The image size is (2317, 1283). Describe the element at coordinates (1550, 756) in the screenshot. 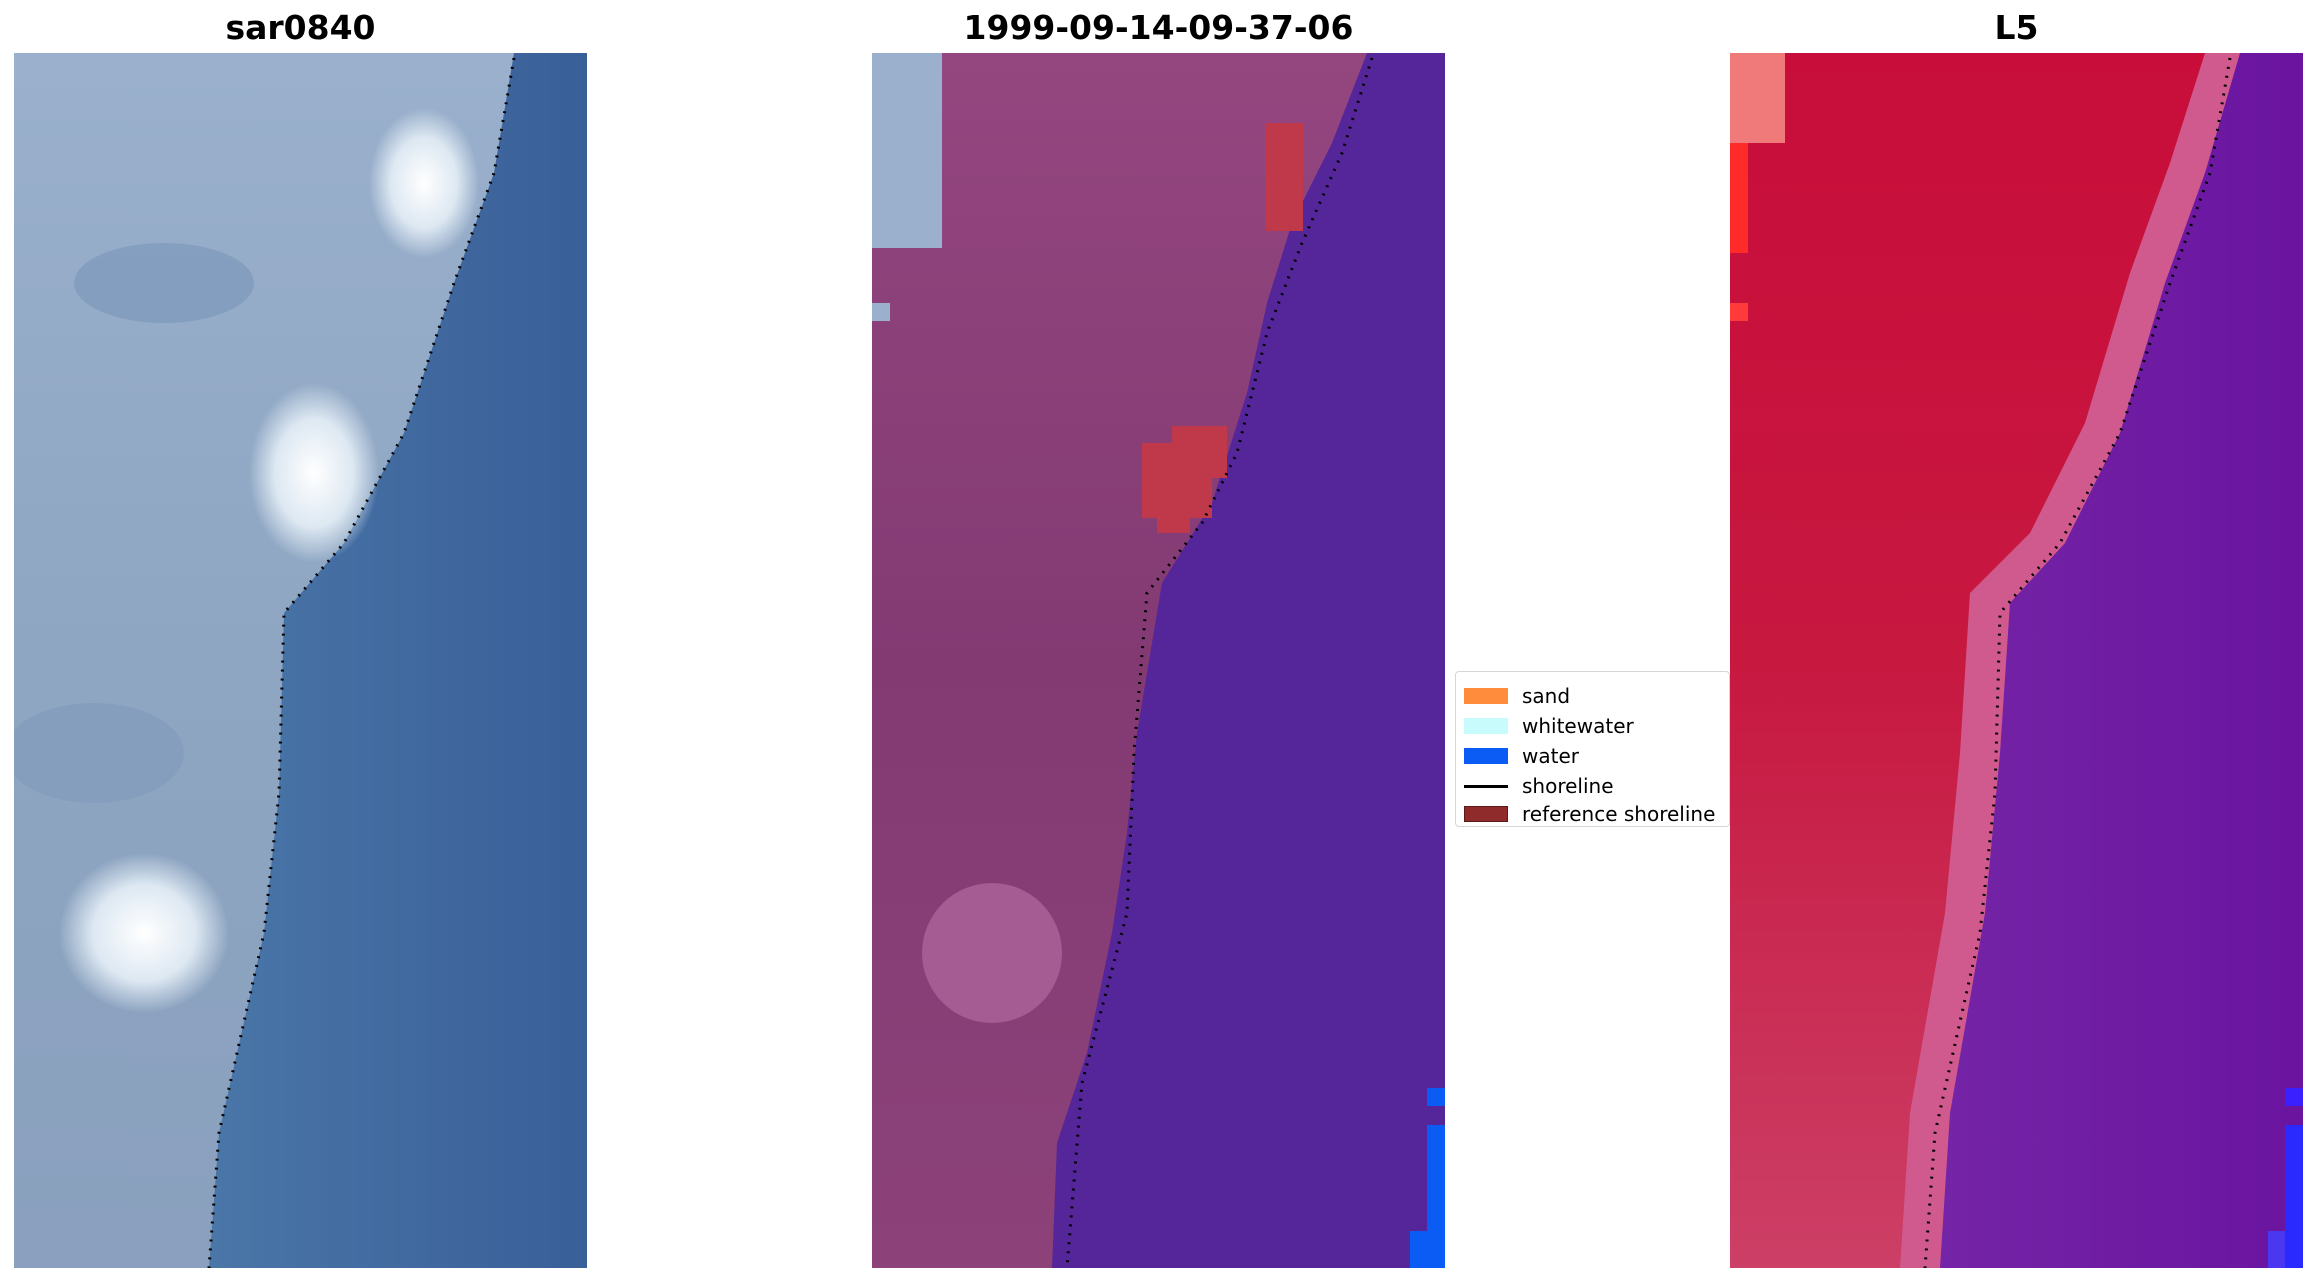

I see `legend-label: water` at that location.